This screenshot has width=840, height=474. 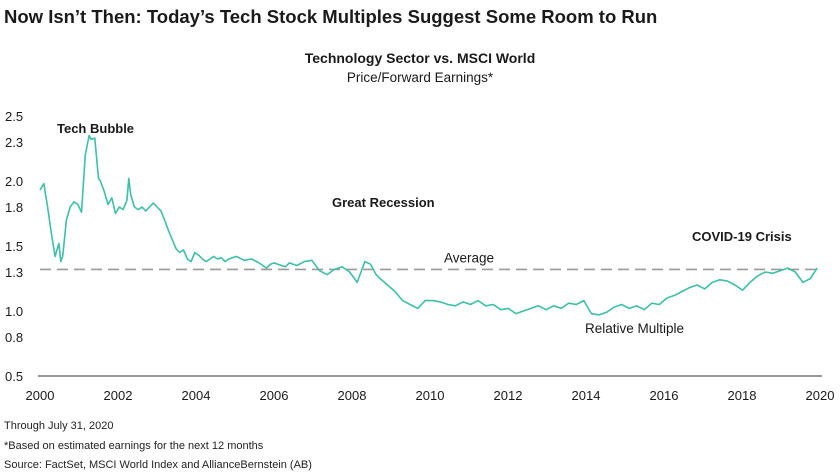 I want to click on annotation-covid-crisis: COVID-19 Crisis, so click(x=742, y=236).